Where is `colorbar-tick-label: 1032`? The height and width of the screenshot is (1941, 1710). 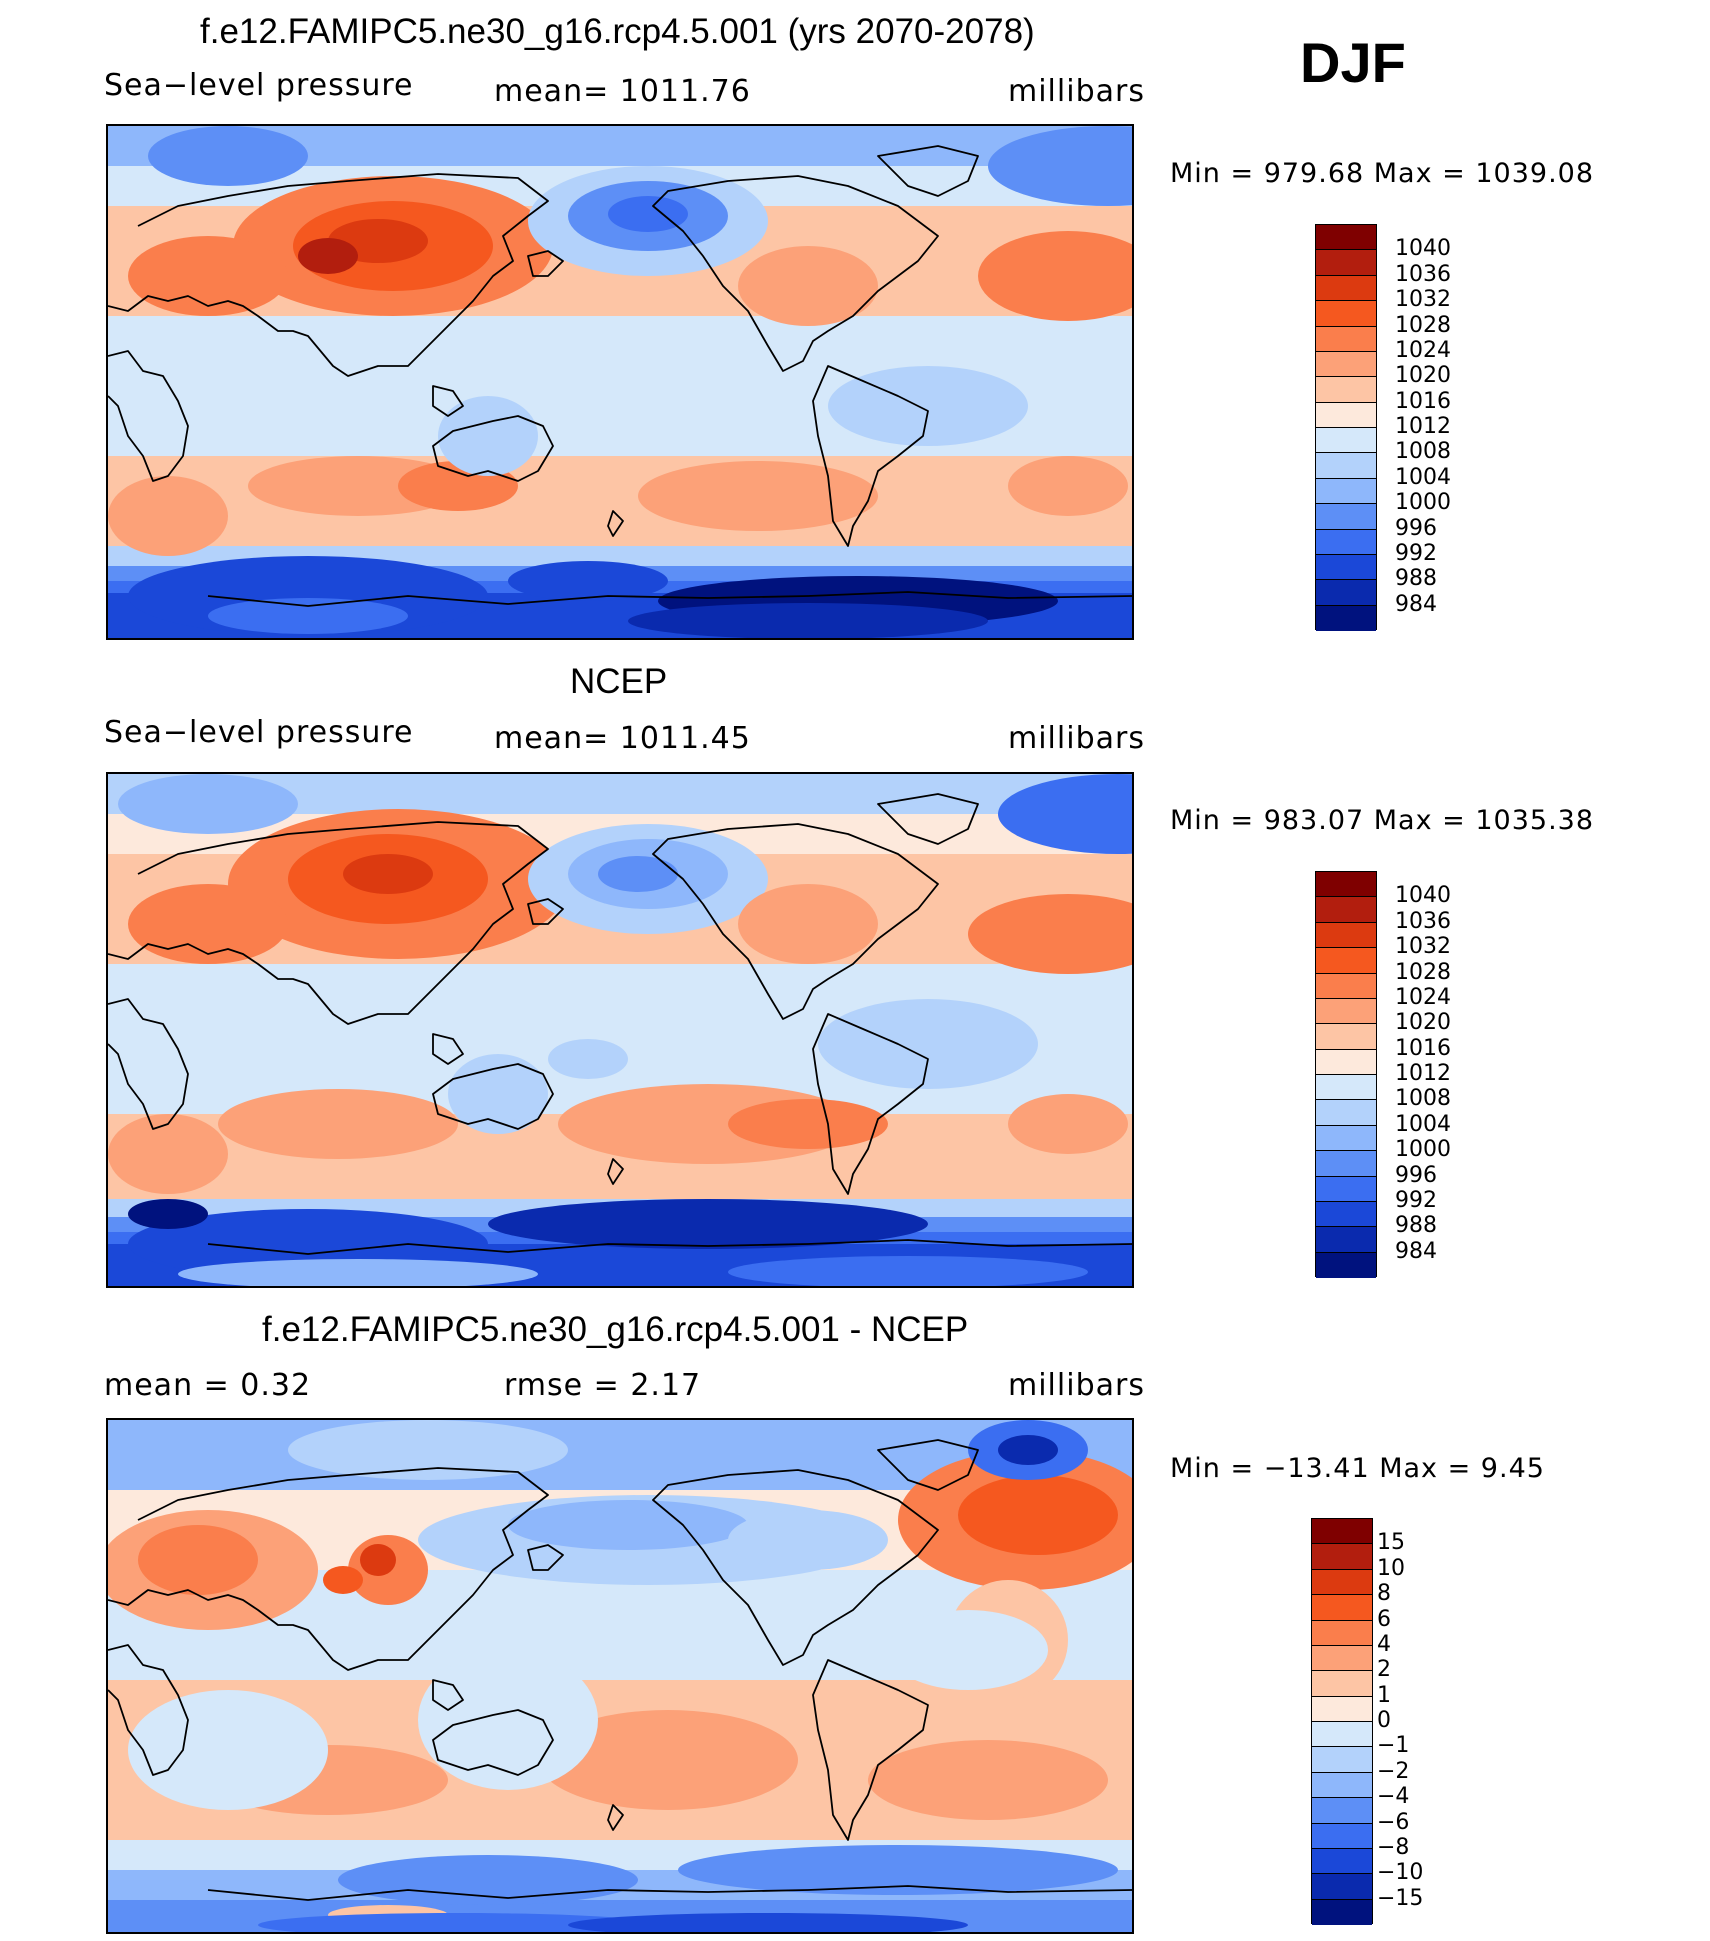 colorbar-tick-label: 1032 is located at coordinates (1423, 300).